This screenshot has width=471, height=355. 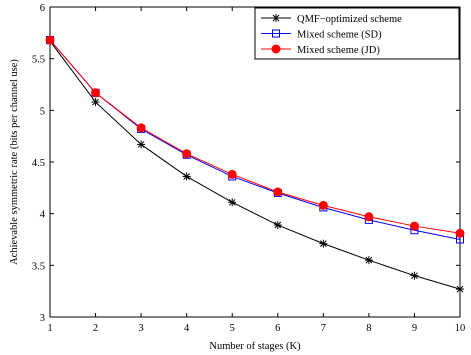 I want to click on legend-item: QMF−optimized scheme, so click(x=331, y=19).